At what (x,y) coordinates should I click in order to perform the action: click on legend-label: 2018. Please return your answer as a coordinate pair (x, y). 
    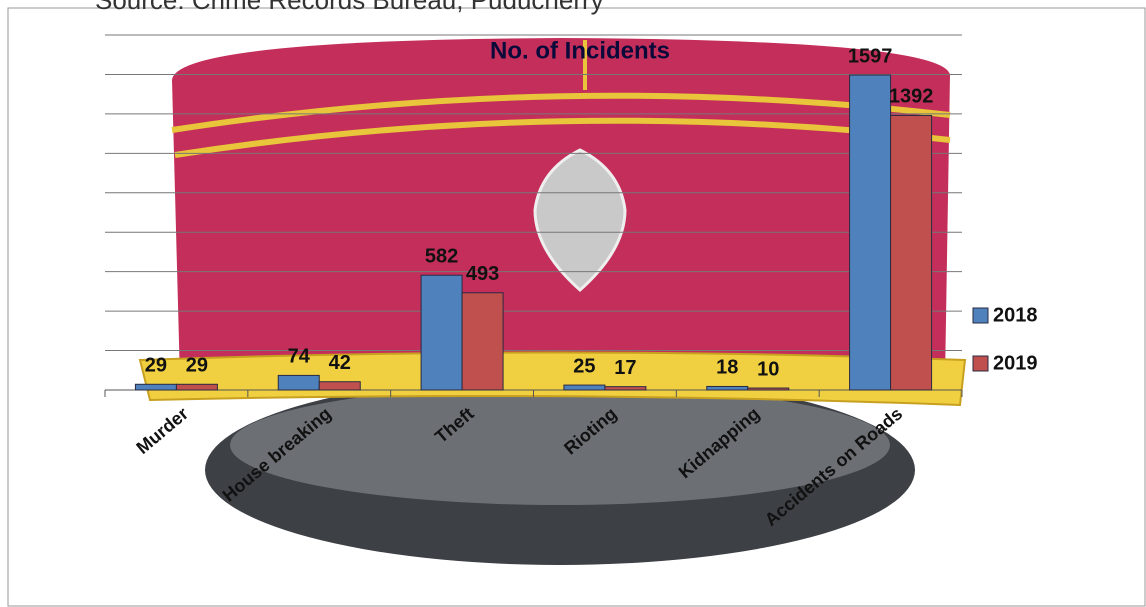
    Looking at the image, I should click on (1015, 315).